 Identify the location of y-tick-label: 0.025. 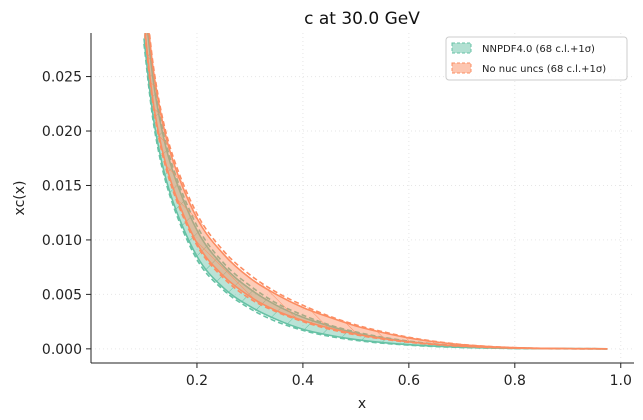
(62, 78).